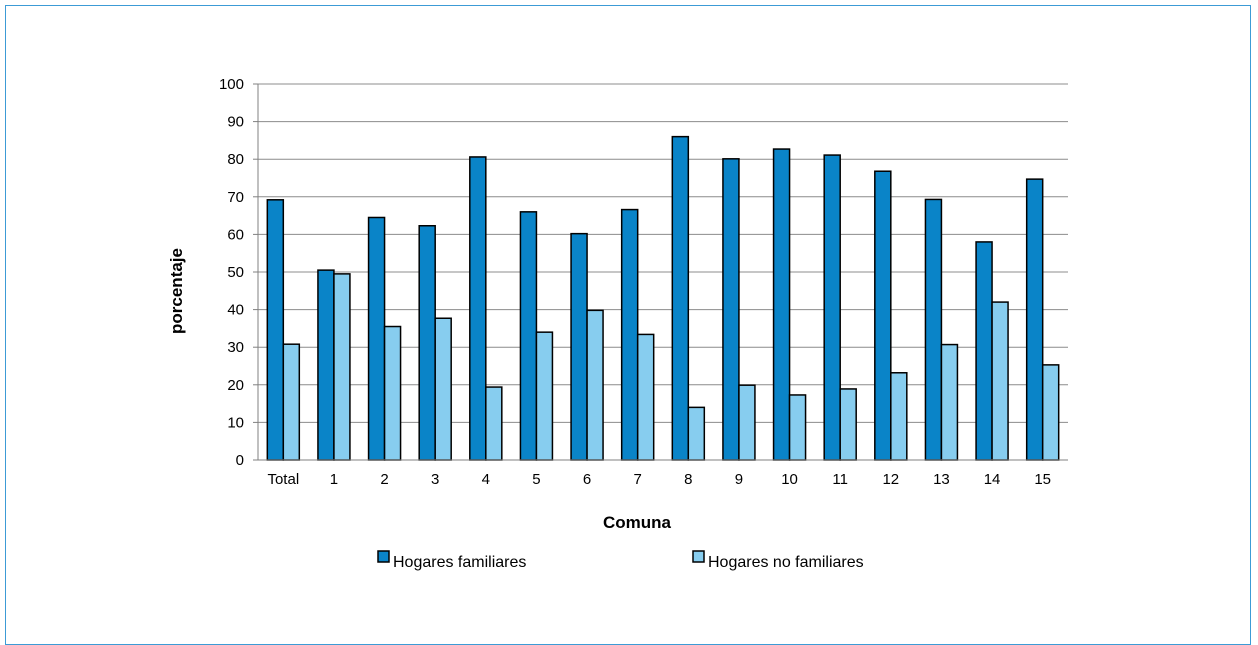 This screenshot has height=645, width=1258. I want to click on x-tick-label: 14, so click(992, 479).